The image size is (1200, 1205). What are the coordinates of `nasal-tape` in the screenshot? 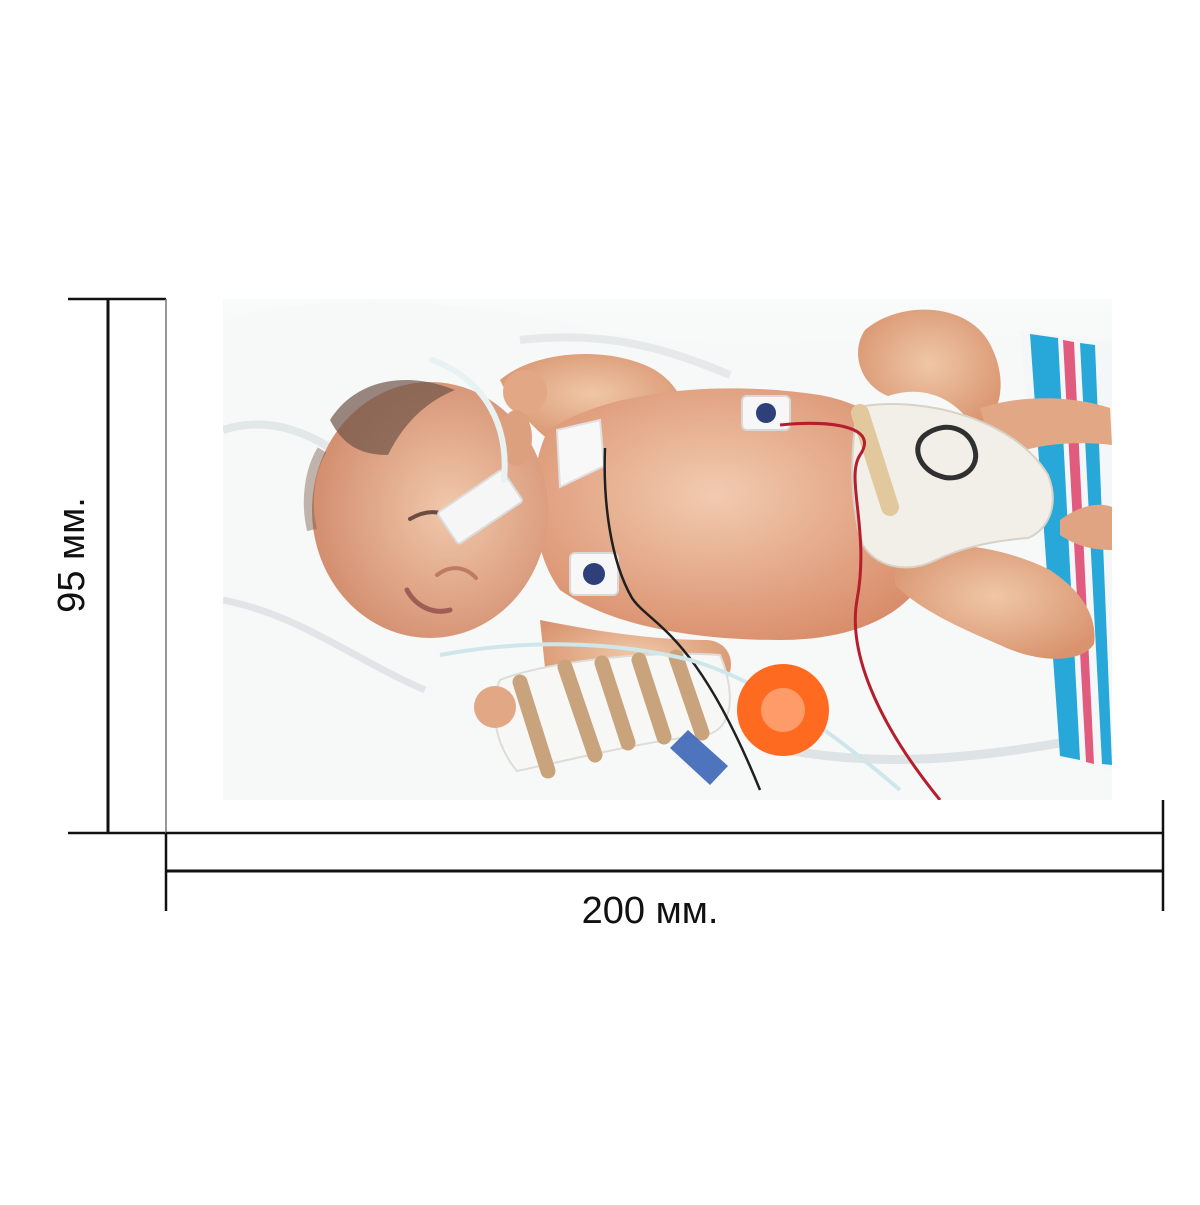 It's located at (480, 507).